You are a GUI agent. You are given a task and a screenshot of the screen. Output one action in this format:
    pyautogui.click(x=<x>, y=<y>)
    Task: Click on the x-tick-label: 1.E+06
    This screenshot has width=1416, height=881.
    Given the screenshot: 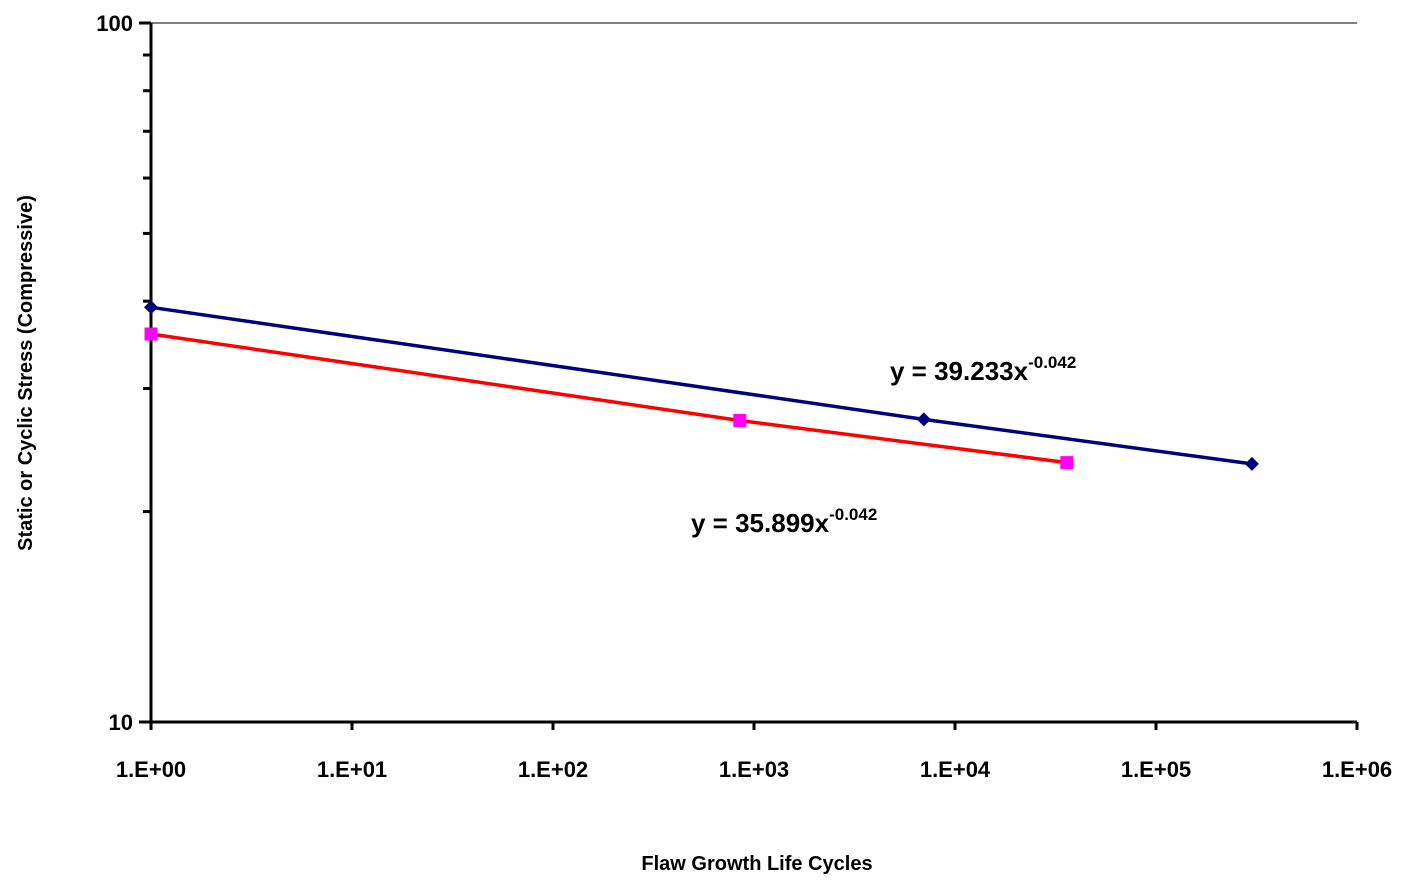 What is the action you would take?
    pyautogui.click(x=1357, y=769)
    